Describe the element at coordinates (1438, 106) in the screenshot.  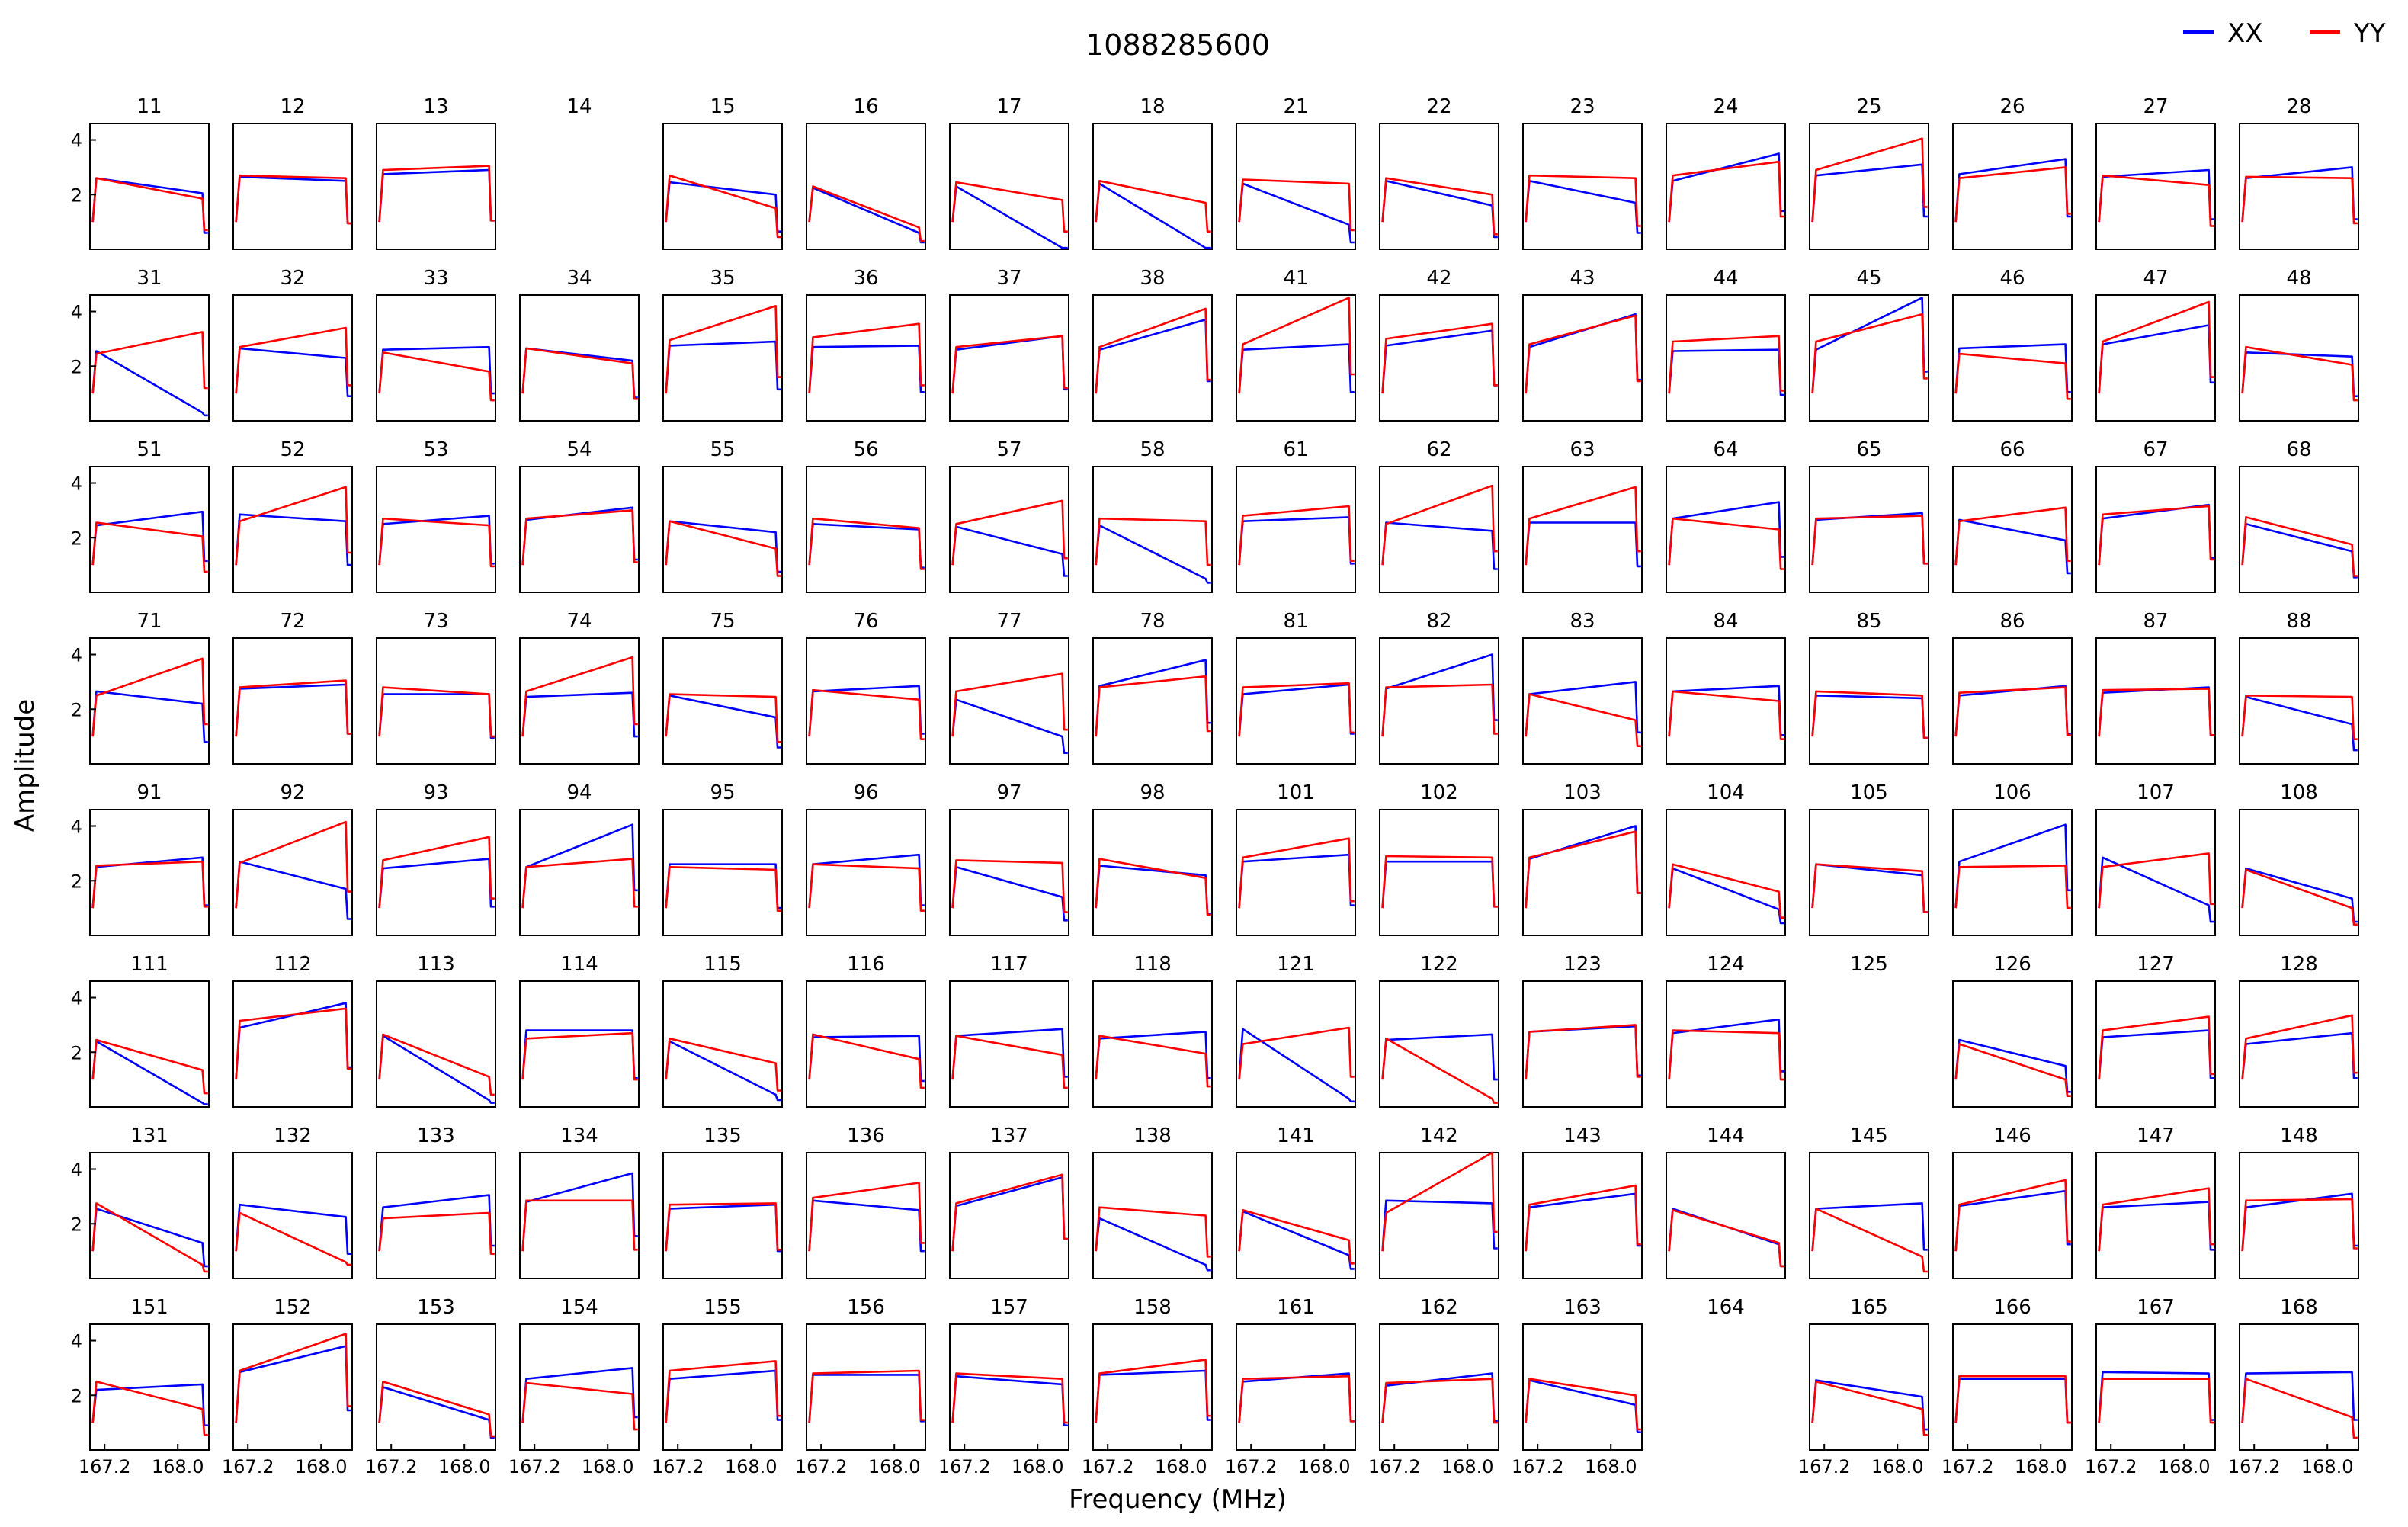
I see `panel-title: 22` at that location.